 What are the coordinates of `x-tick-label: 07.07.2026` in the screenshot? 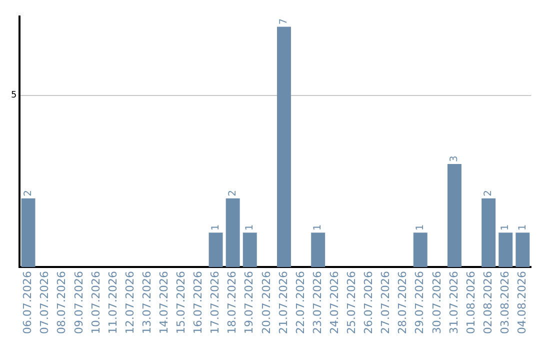 It's located at (45, 302).